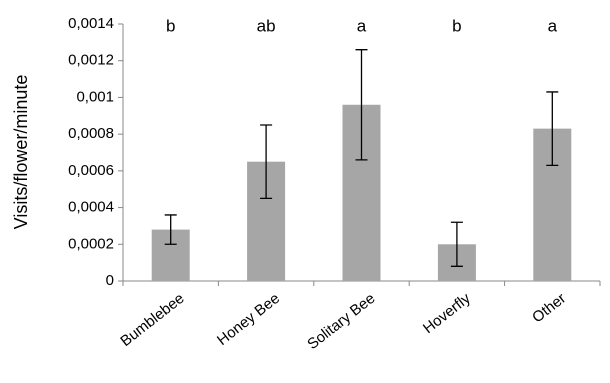 The height and width of the screenshot is (383, 610). I want to click on y-axis-label: Visits/flower/minute, so click(21, 152).